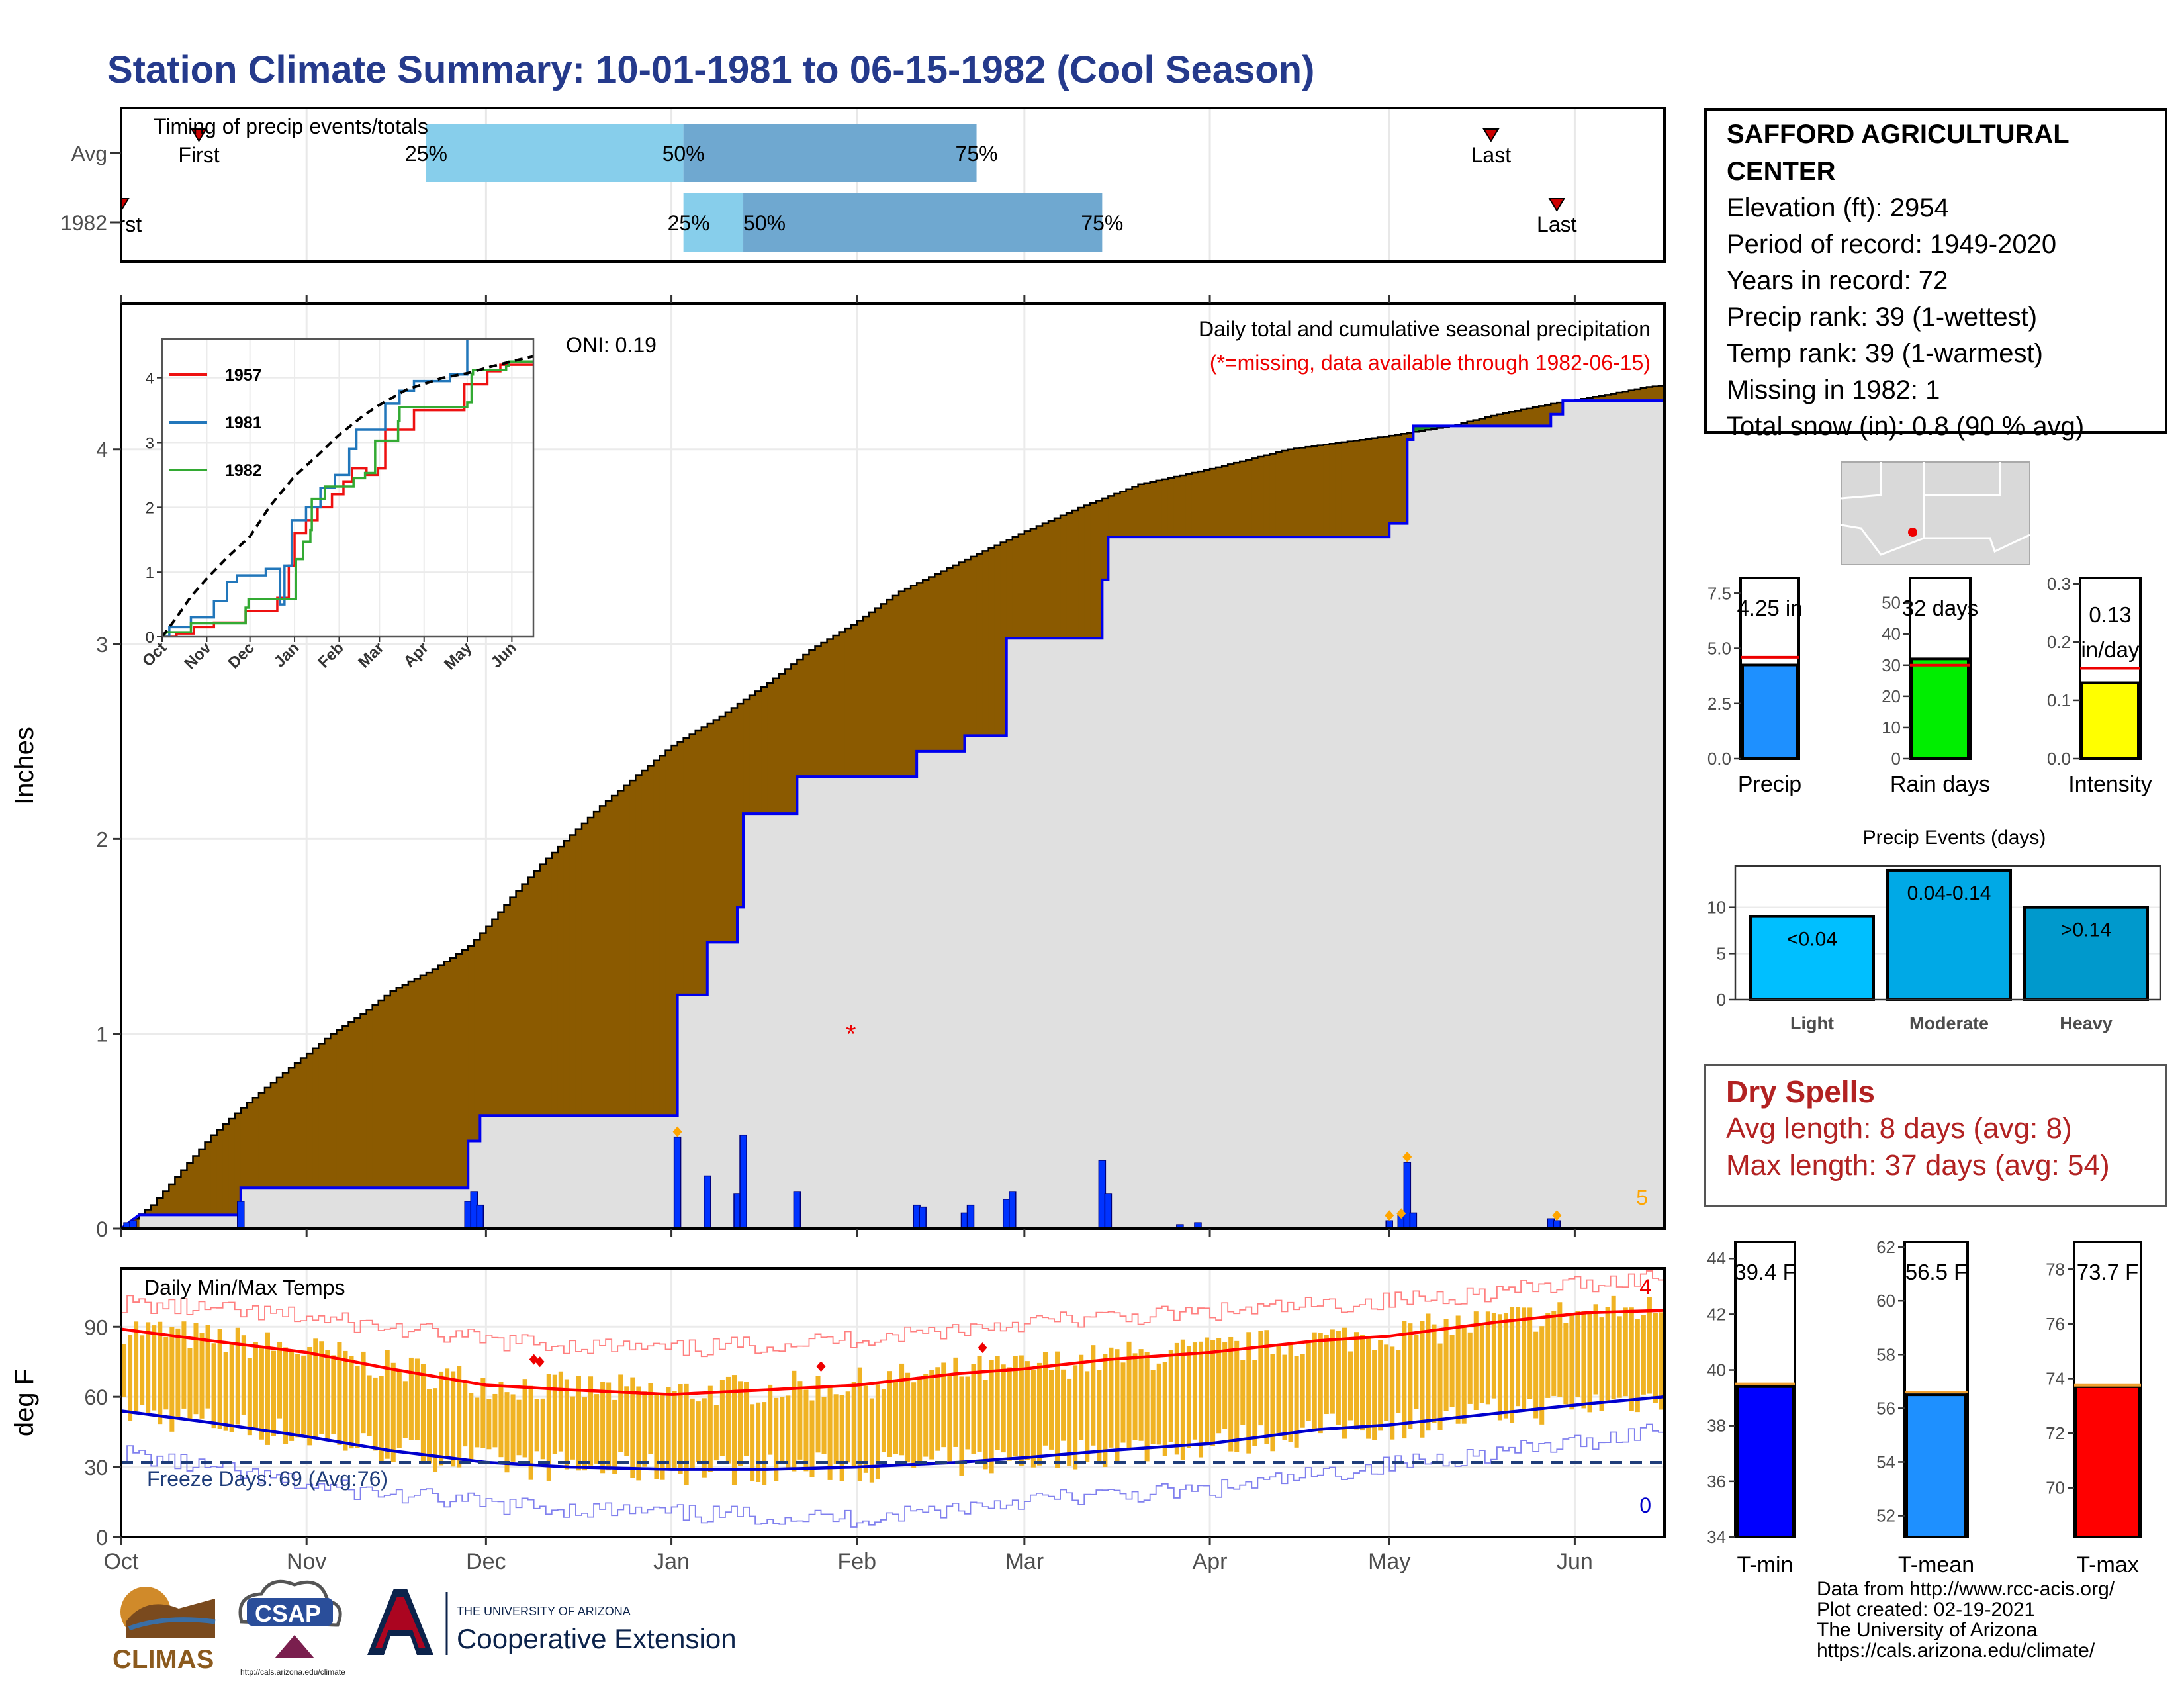 The height and width of the screenshot is (1688, 2184). What do you see at coordinates (102, 1229) in the screenshot?
I see `precip-y-tick-label: 0` at bounding box center [102, 1229].